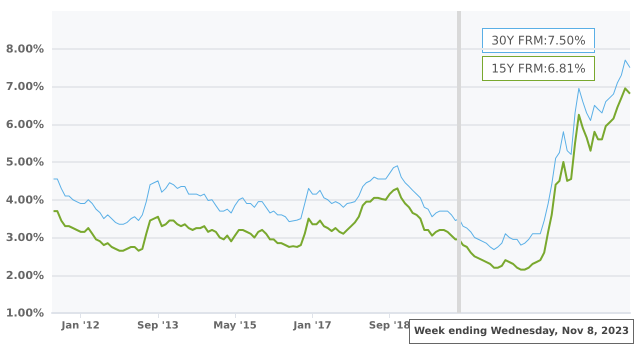 The height and width of the screenshot is (347, 640). What do you see at coordinates (25, 313) in the screenshot?
I see `y-tick-label: 1.00%` at bounding box center [25, 313].